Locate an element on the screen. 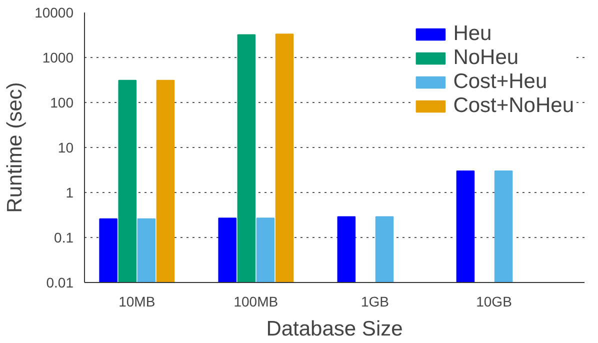 The height and width of the screenshot is (343, 598). legend-label: Cost+NoHeu is located at coordinates (513, 106).